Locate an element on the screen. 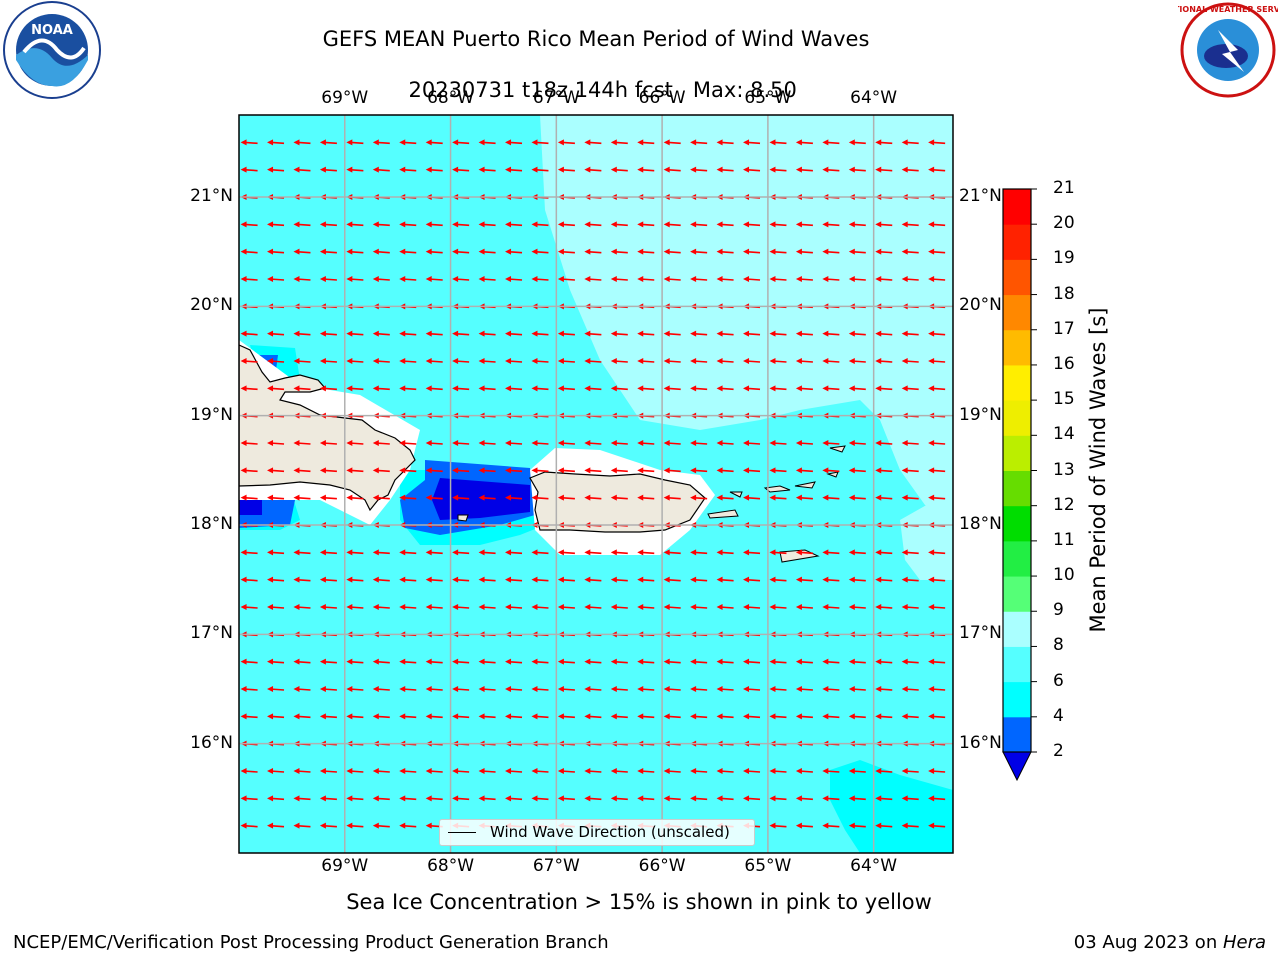 The width and height of the screenshot is (1280, 960). legend-line-swatch is located at coordinates (462, 832).